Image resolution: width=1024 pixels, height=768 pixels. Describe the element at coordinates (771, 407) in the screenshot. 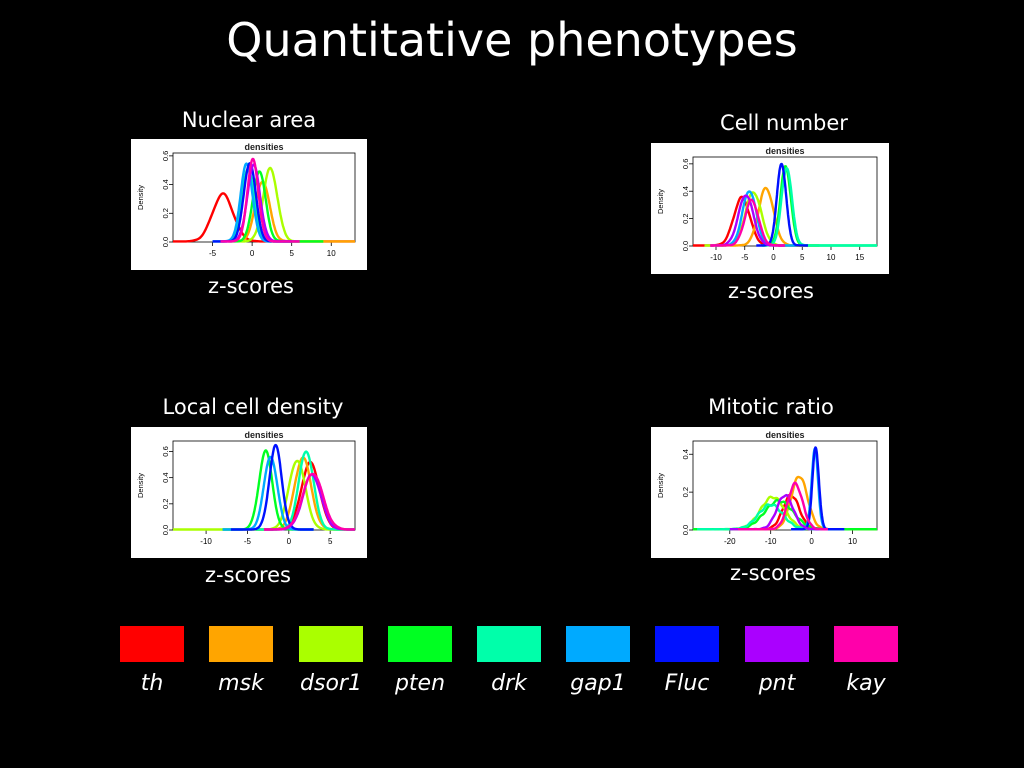

I see `panel-title-mitotic-ratio: Mitotic ratio` at that location.